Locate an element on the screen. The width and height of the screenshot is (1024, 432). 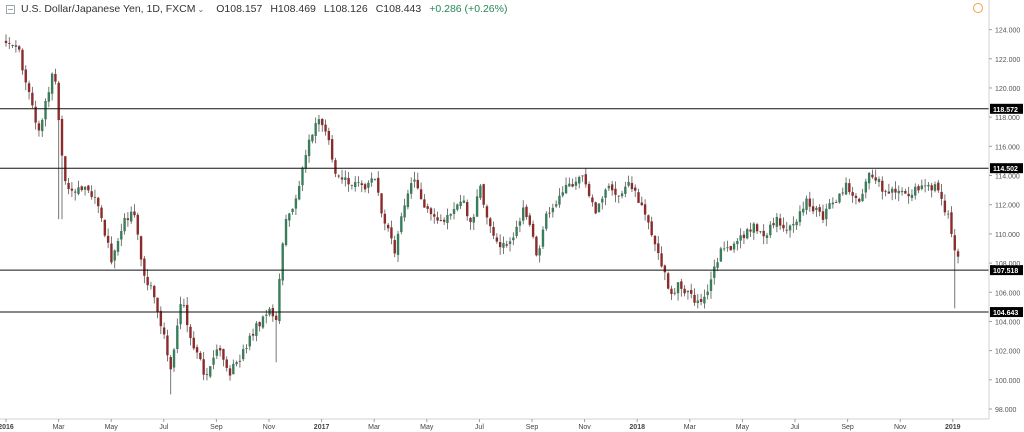
y-tick-label: 102.000 is located at coordinates (1007, 352).